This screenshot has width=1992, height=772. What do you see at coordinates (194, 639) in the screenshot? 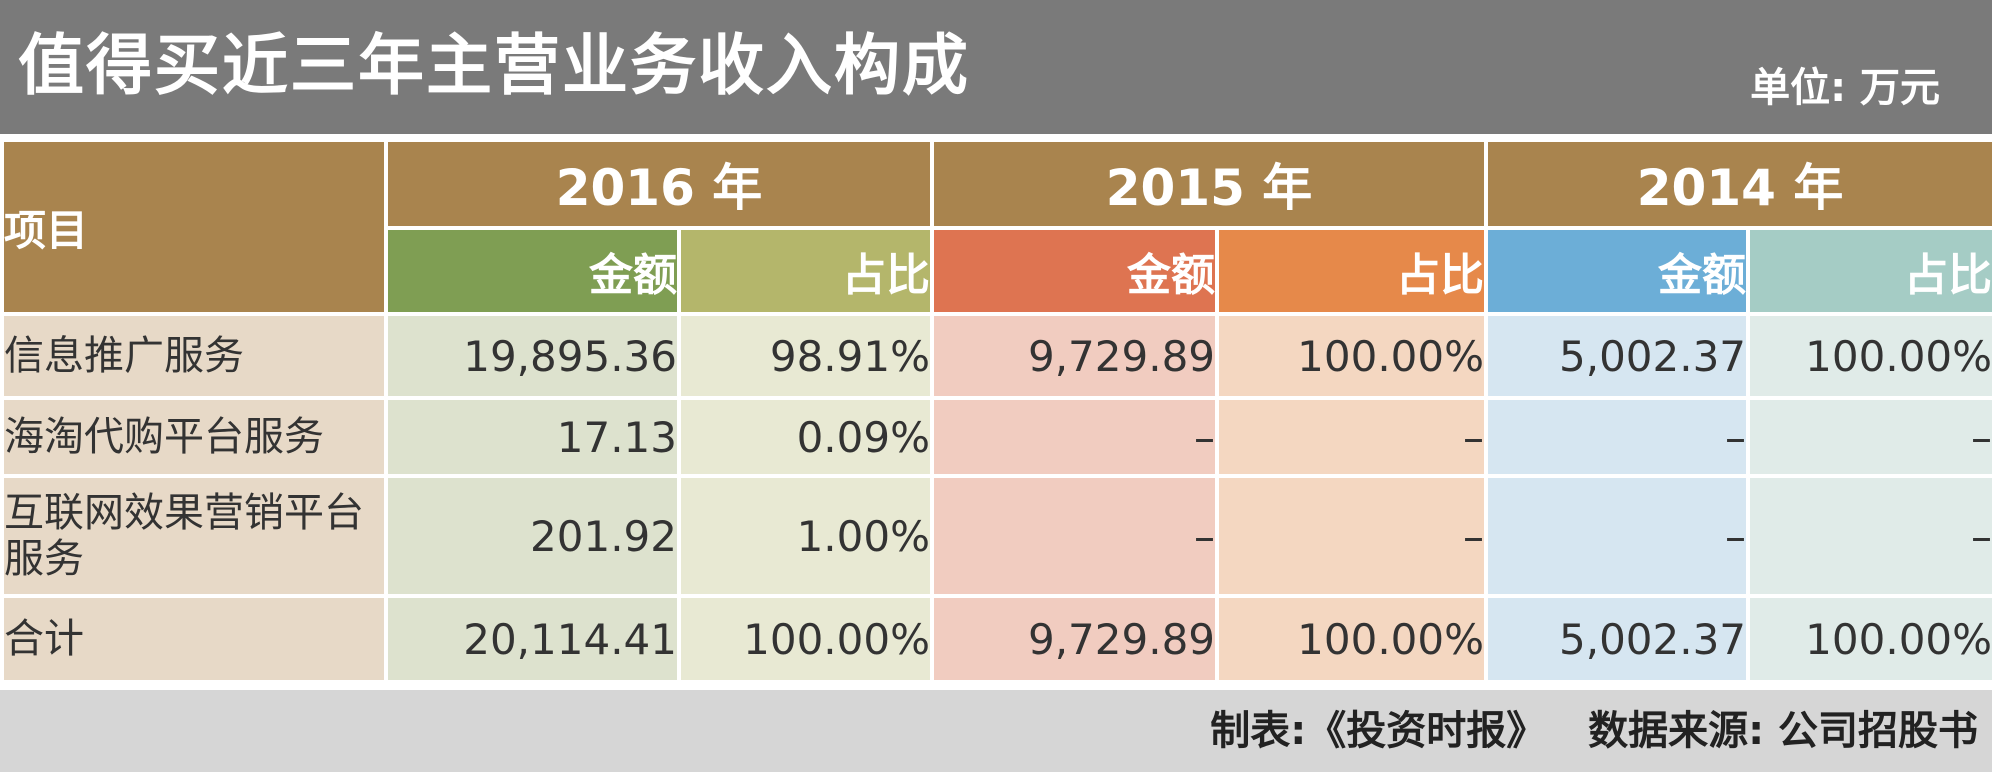
I see `row-label: 合计` at bounding box center [194, 639].